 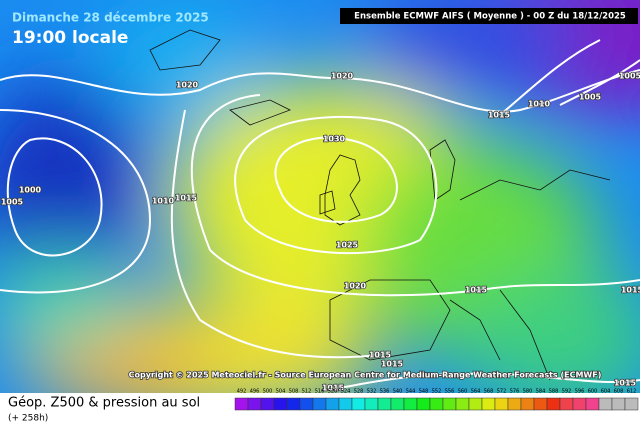 What do you see at coordinates (450, 392) in the screenshot?
I see `colorbar-label: 556` at bounding box center [450, 392].